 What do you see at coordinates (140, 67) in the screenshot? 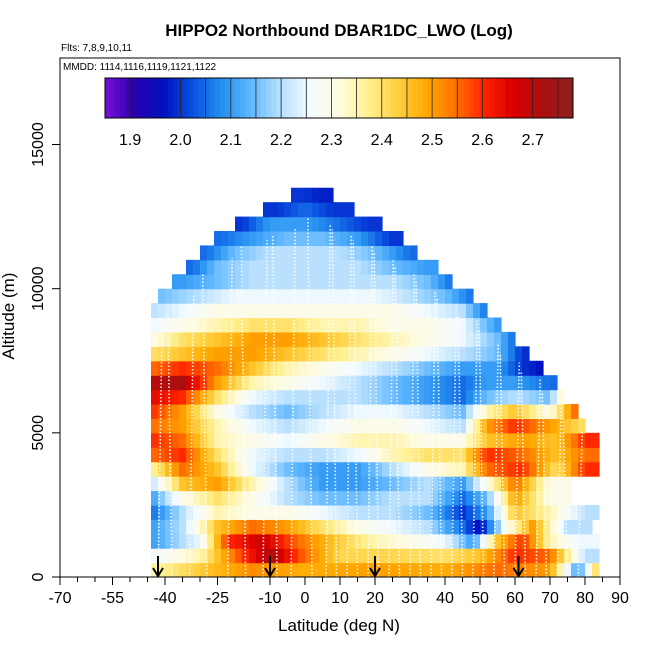
I see `mmdd-label: MMDD: 1114,1116,1119,1121,1122` at bounding box center [140, 67].